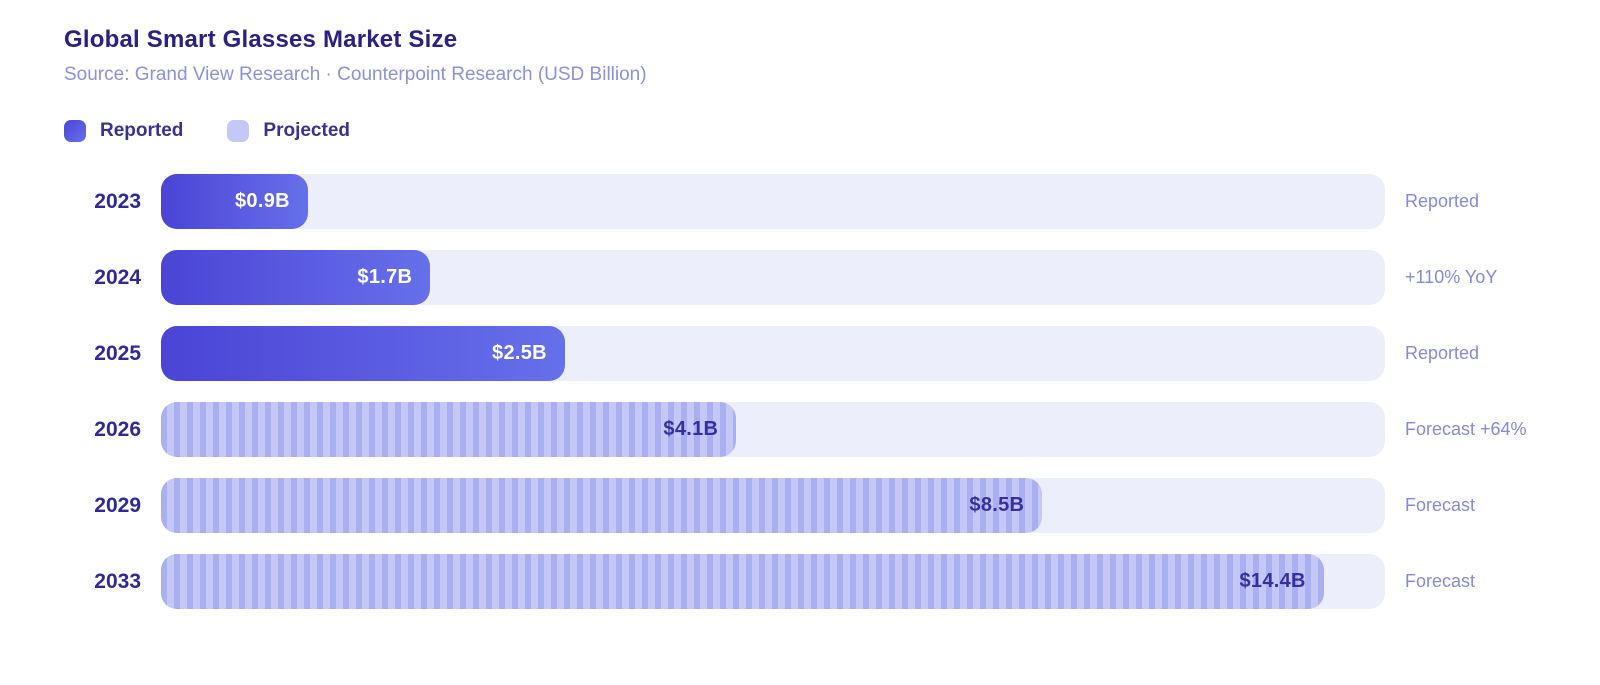  I want to click on bar-row-2026: 2026 $4.1B Forecast +64%, so click(832, 429).